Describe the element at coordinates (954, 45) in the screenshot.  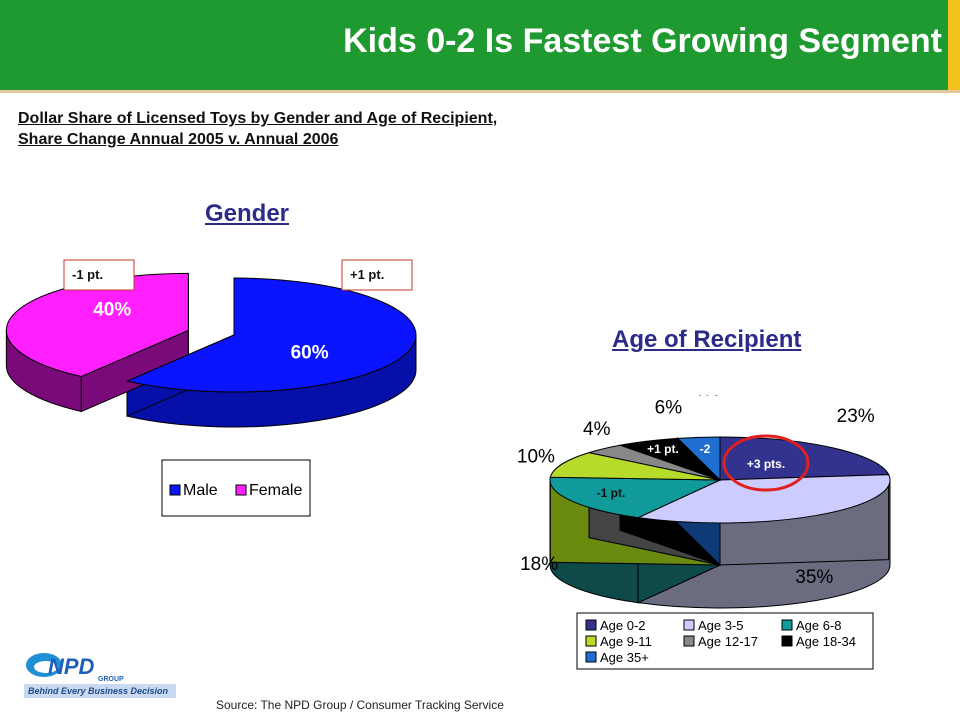
I see `header-accent` at that location.